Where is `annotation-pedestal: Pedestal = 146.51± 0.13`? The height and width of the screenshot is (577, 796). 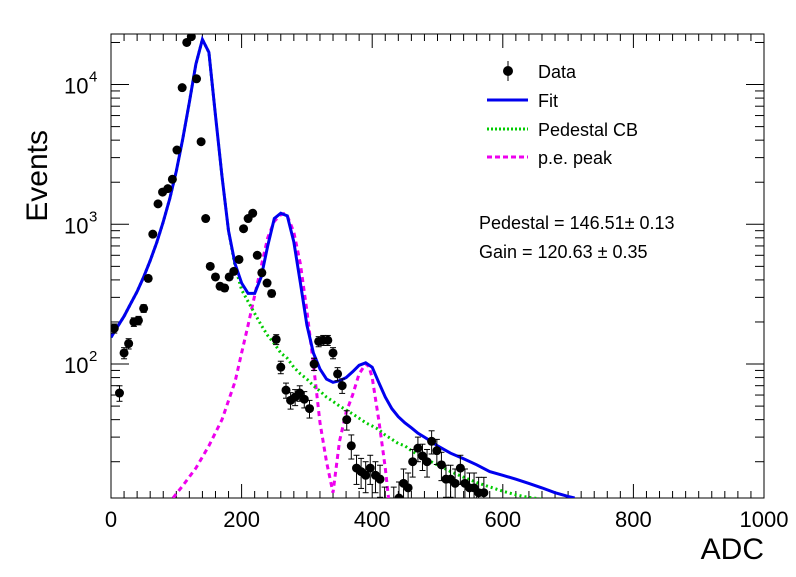 annotation-pedestal: Pedestal = 146.51± 0.13 is located at coordinates (577, 223).